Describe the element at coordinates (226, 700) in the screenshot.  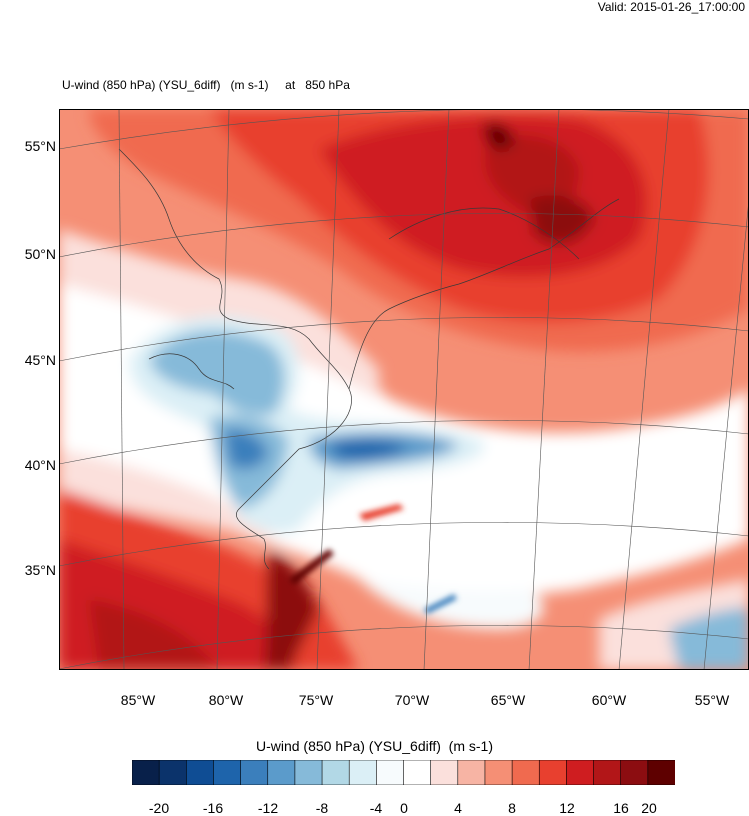
I see `lon-label-80: 80°W` at that location.